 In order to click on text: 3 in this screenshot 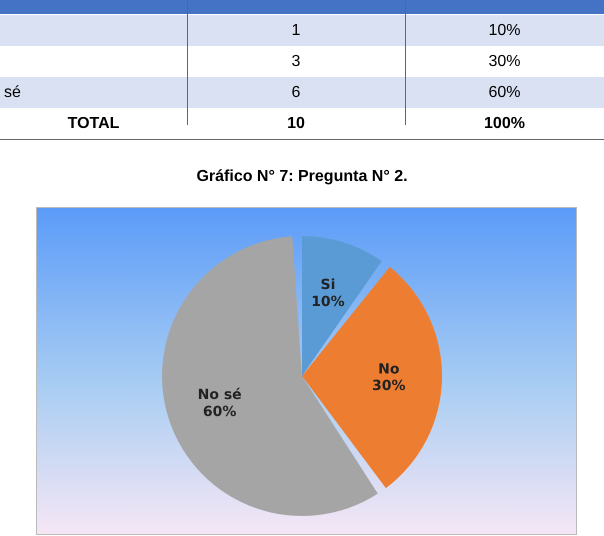, I will do `click(296, 62)`.